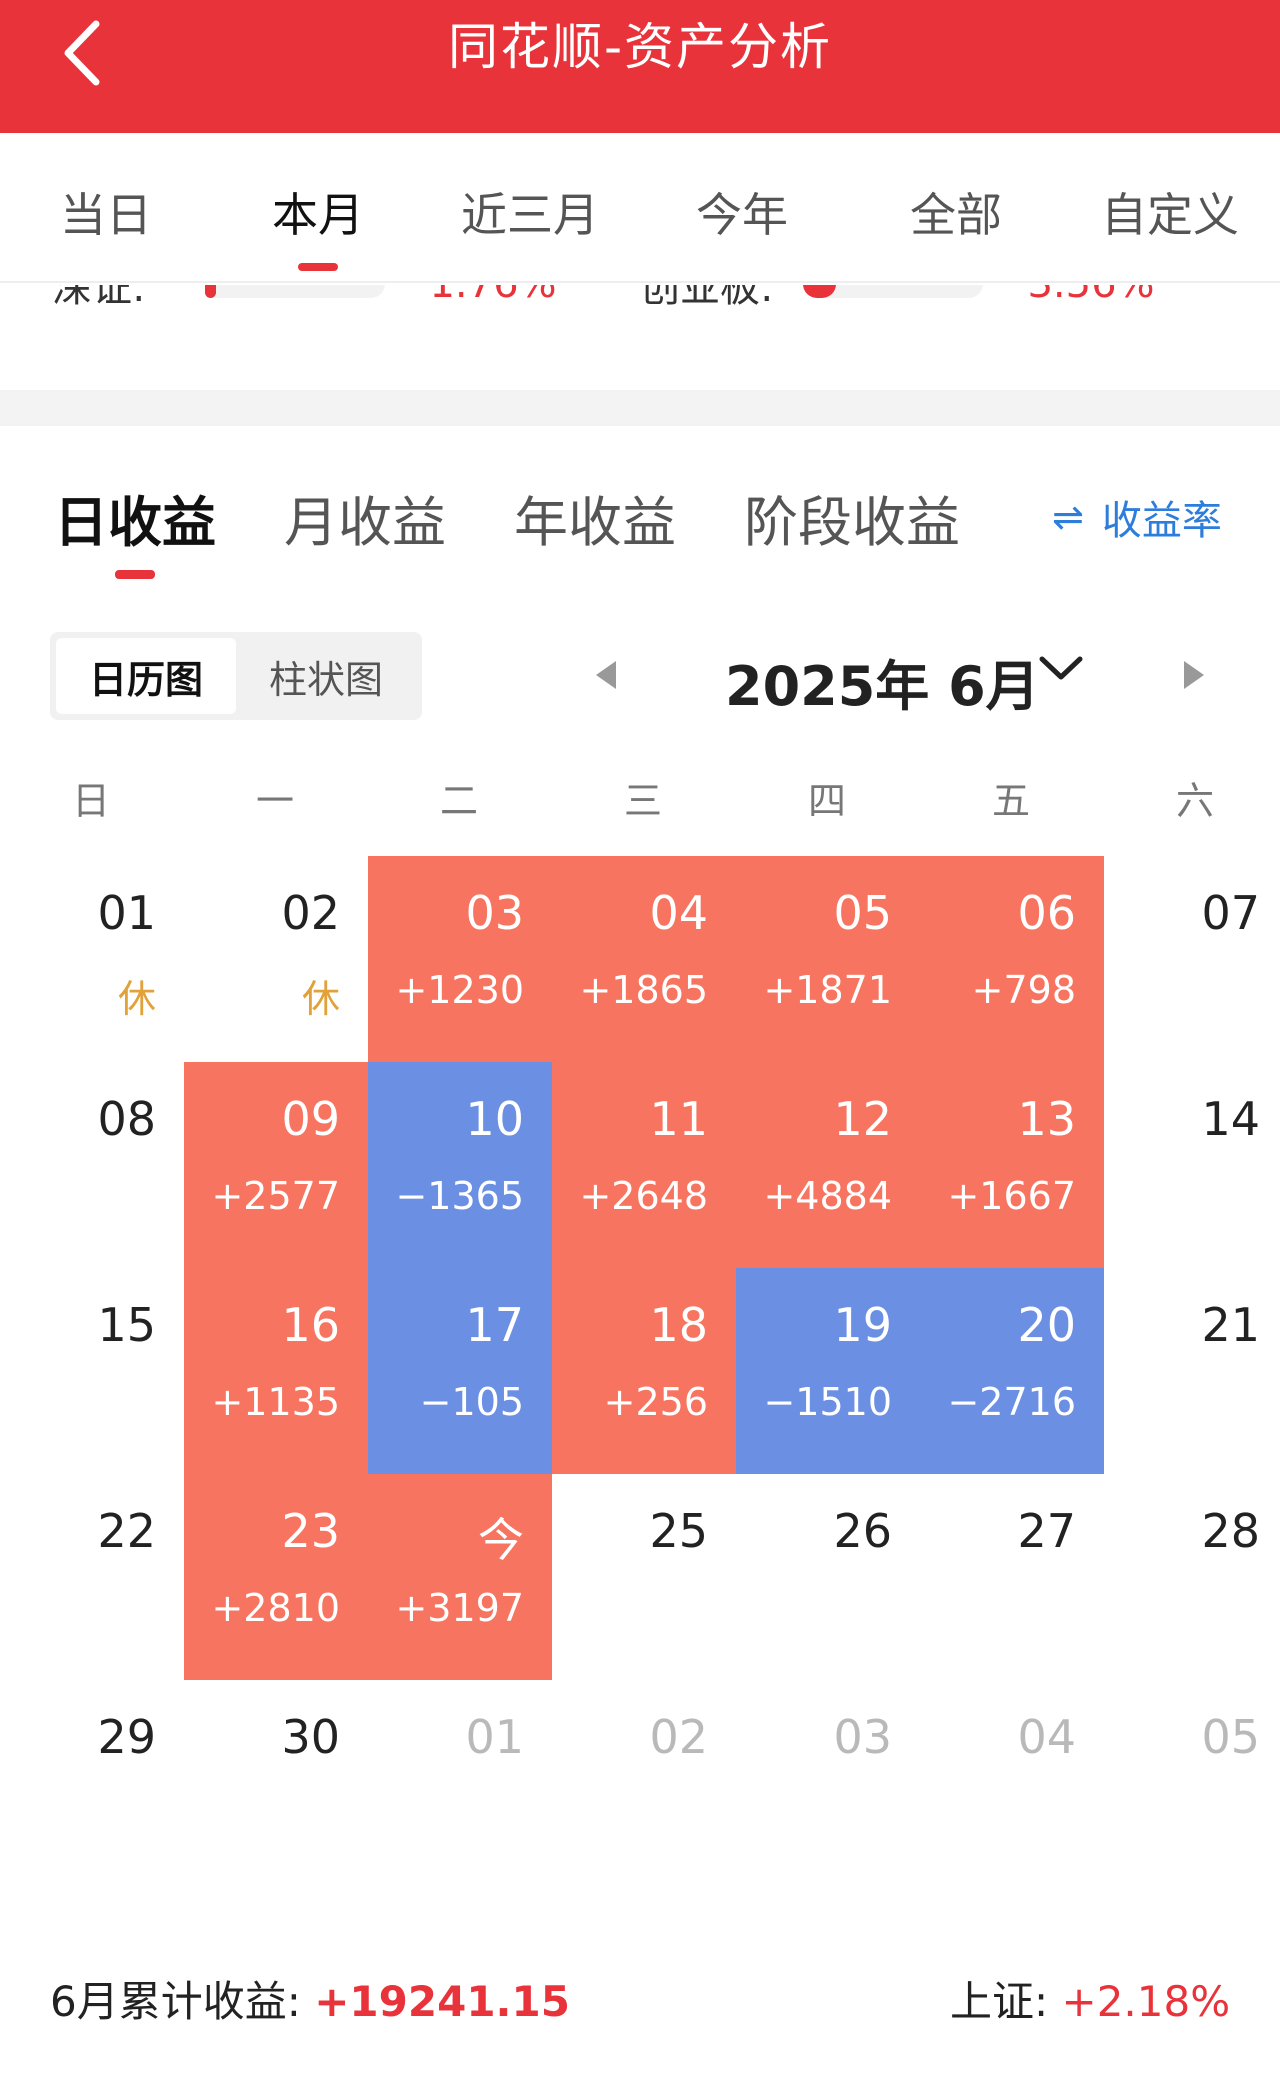  Describe the element at coordinates (275, 1608) in the screenshot. I see `daily-profit-value: +2810` at that location.